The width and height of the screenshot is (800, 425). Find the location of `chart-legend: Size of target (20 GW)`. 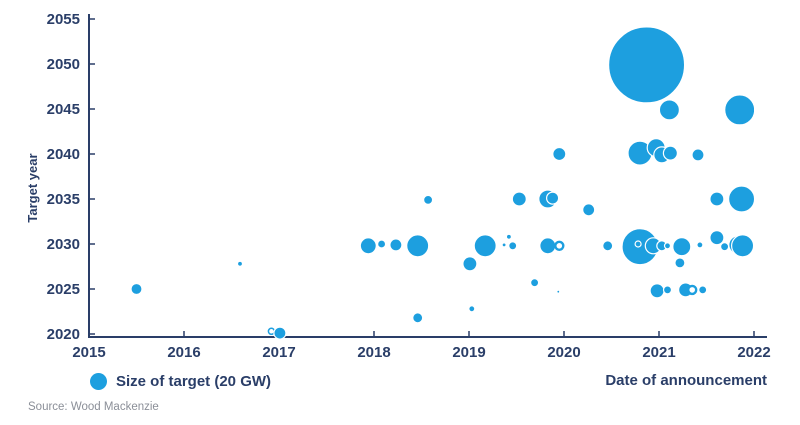

chart-legend: Size of target (20 GW) is located at coordinates (180, 381).